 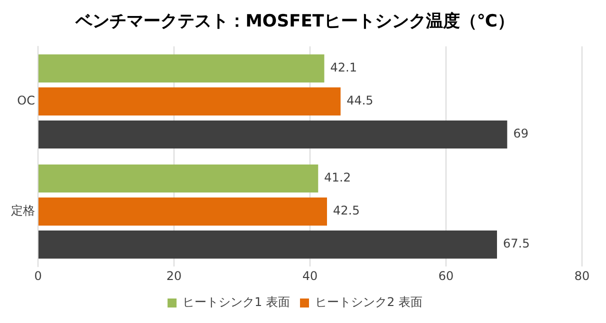 I want to click on x-tick-label: 20, so click(x=174, y=275).